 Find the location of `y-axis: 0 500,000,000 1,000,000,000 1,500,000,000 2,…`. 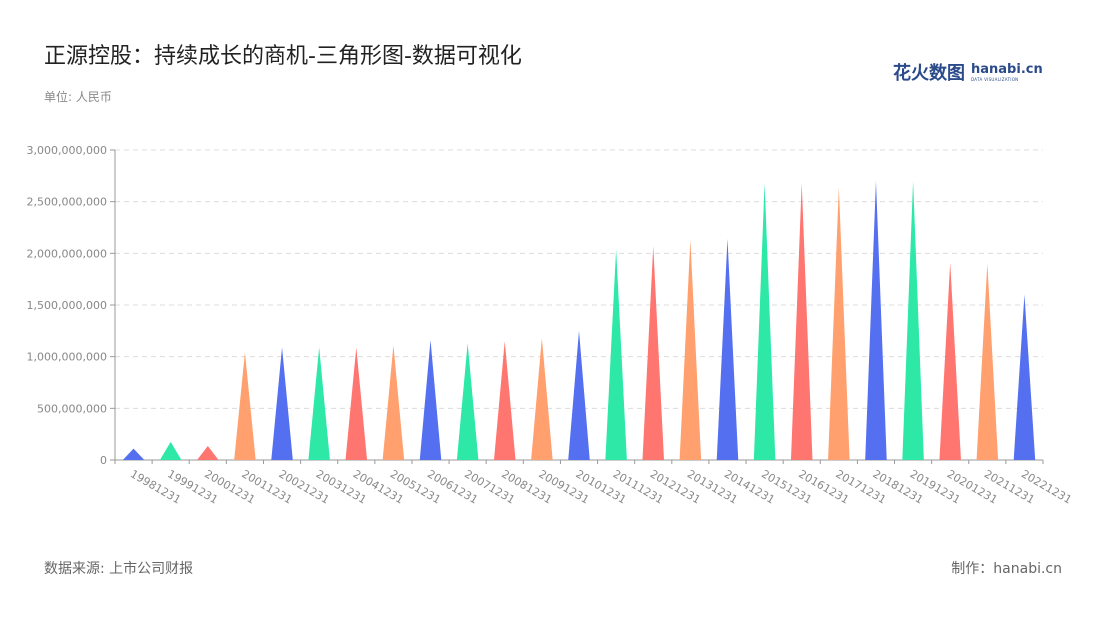

y-axis: 0 500,000,000 1,000,000,000 1,500,000,000 2,… is located at coordinates (71, 305).